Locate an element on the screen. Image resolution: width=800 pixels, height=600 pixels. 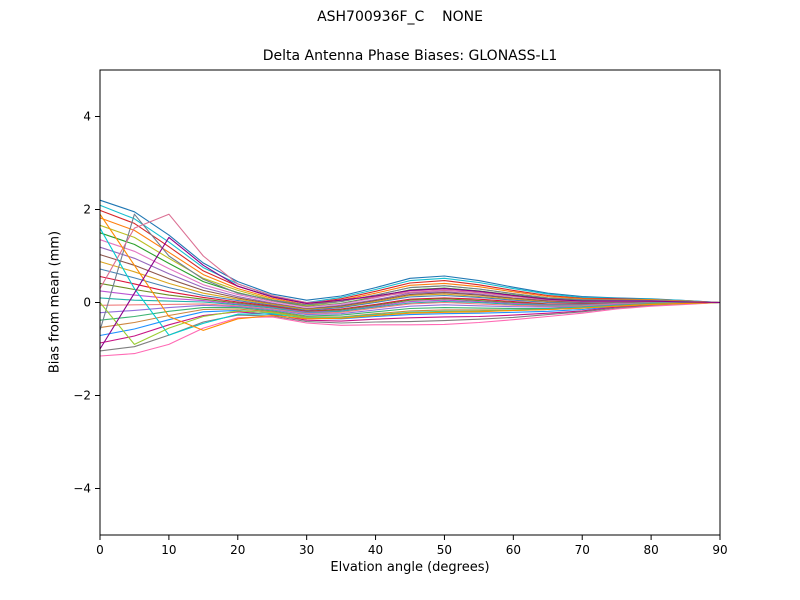
x-tick-label: 70 is located at coordinates (582, 550).